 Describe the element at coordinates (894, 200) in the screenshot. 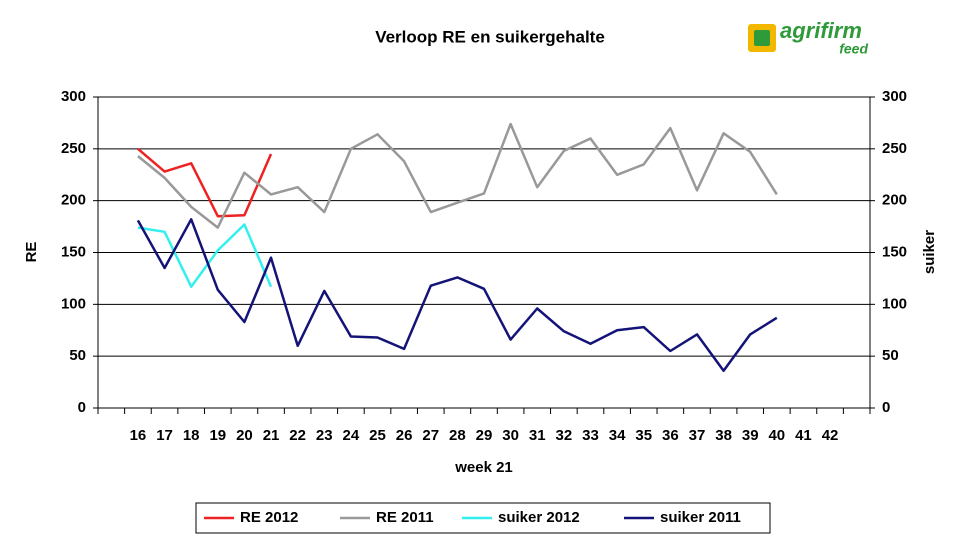

I see `y2-tick-label: 200` at that location.